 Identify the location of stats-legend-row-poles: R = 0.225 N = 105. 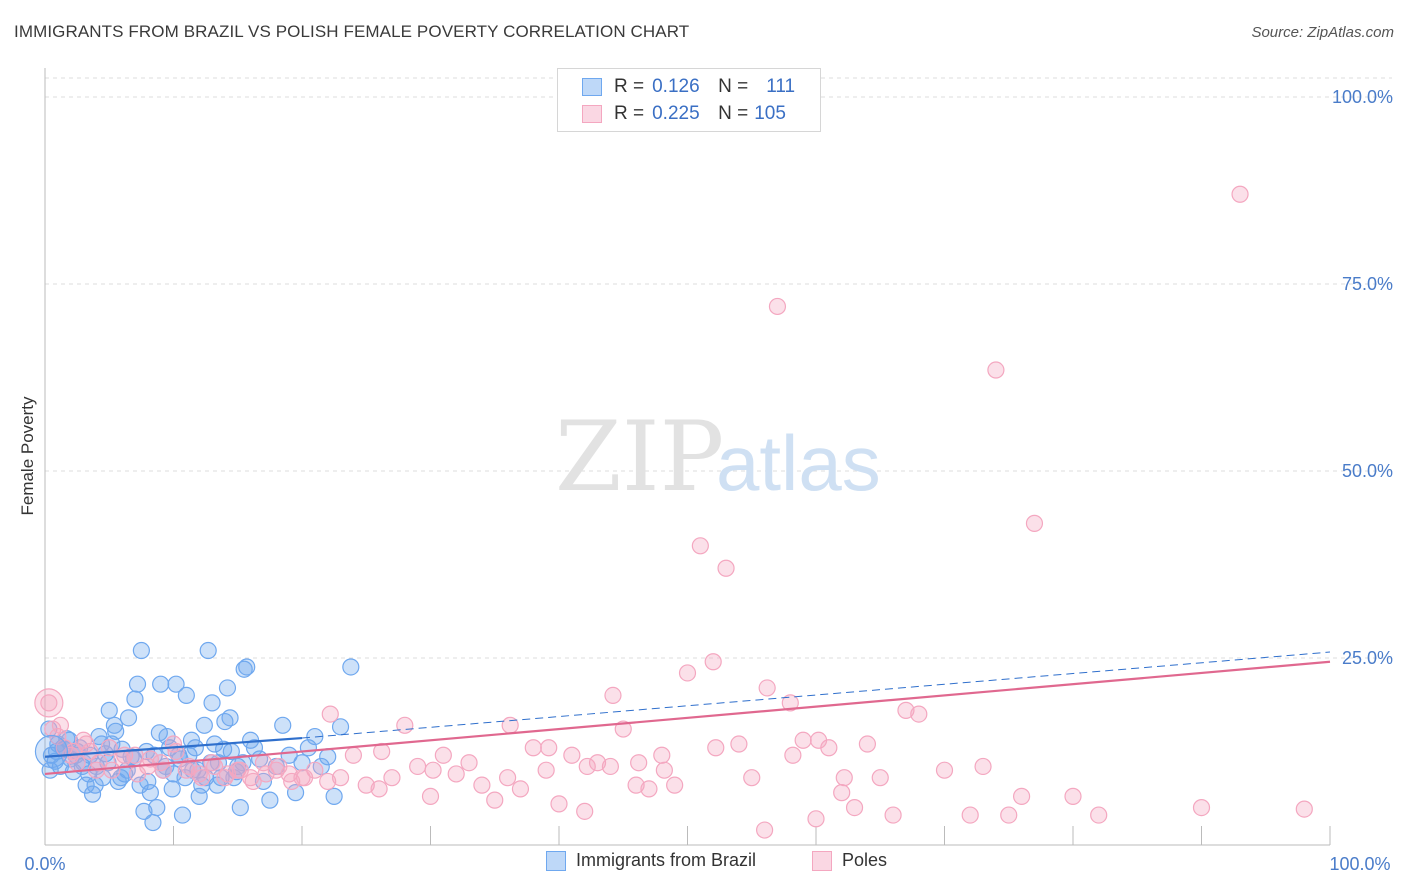
(684, 114).